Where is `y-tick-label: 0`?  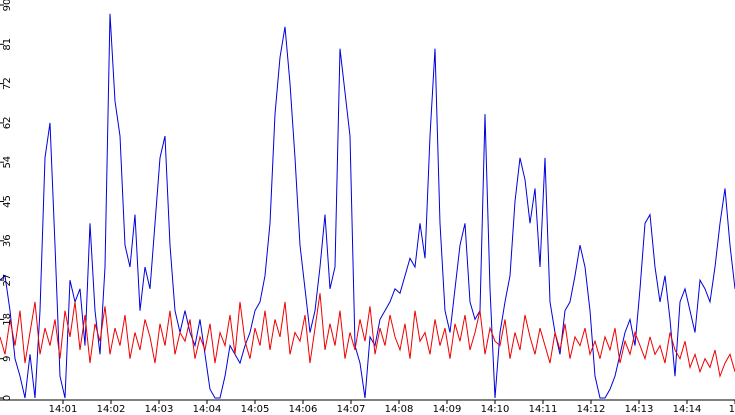
y-tick-label: 0 is located at coordinates (7, 398).